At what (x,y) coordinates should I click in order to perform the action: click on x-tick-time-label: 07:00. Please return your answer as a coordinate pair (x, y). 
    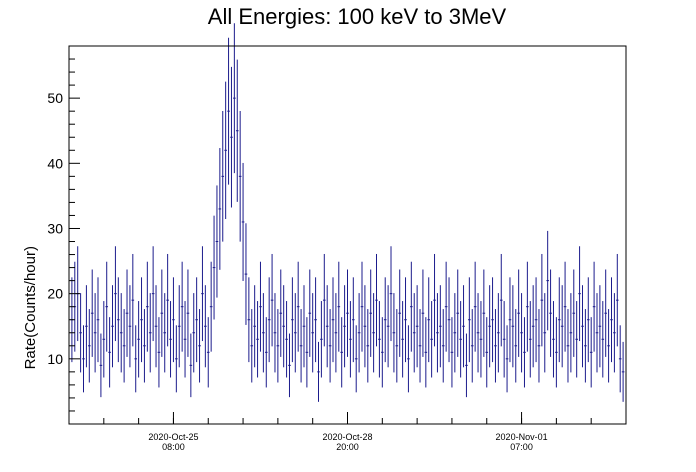
    Looking at the image, I should click on (521, 447).